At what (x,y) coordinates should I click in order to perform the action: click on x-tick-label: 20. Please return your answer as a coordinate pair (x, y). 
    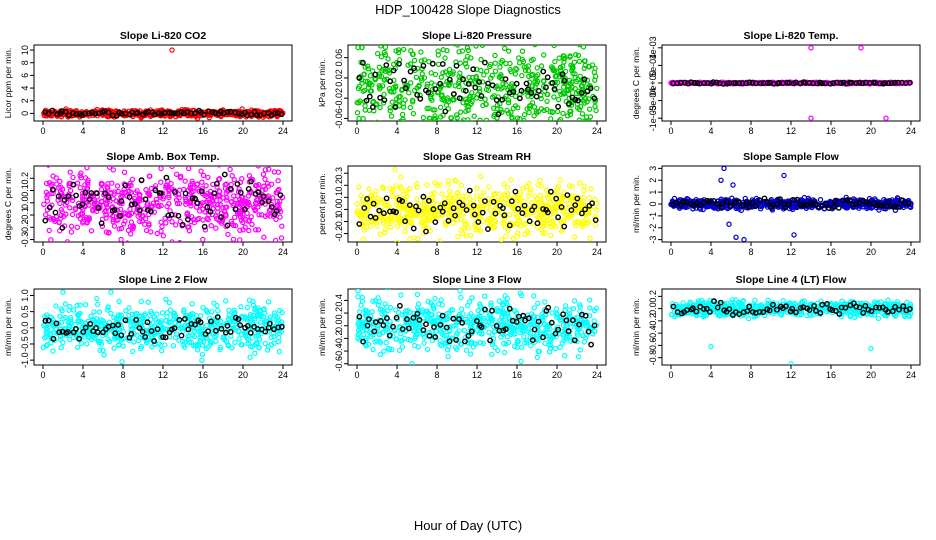
    Looking at the image, I should click on (557, 131).